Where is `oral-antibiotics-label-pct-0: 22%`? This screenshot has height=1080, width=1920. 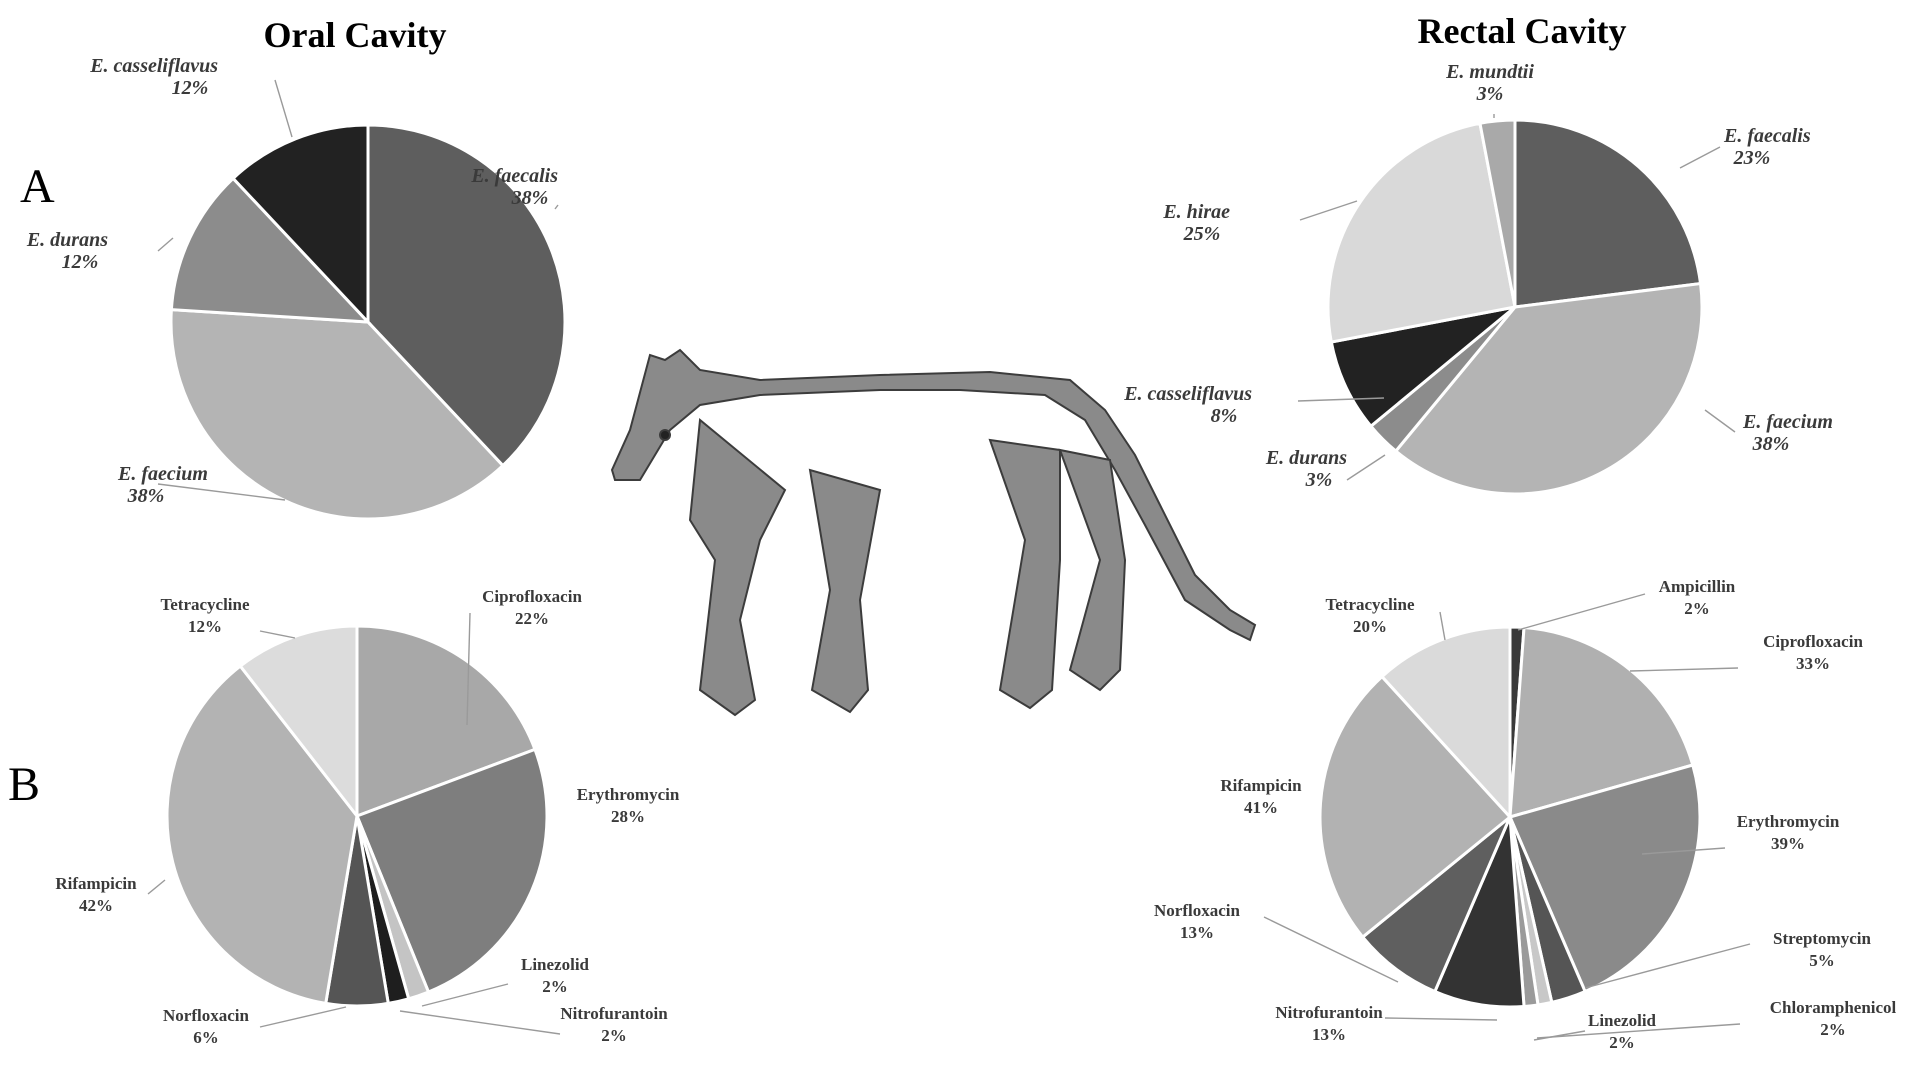 oral-antibiotics-label-pct-0: 22% is located at coordinates (532, 618).